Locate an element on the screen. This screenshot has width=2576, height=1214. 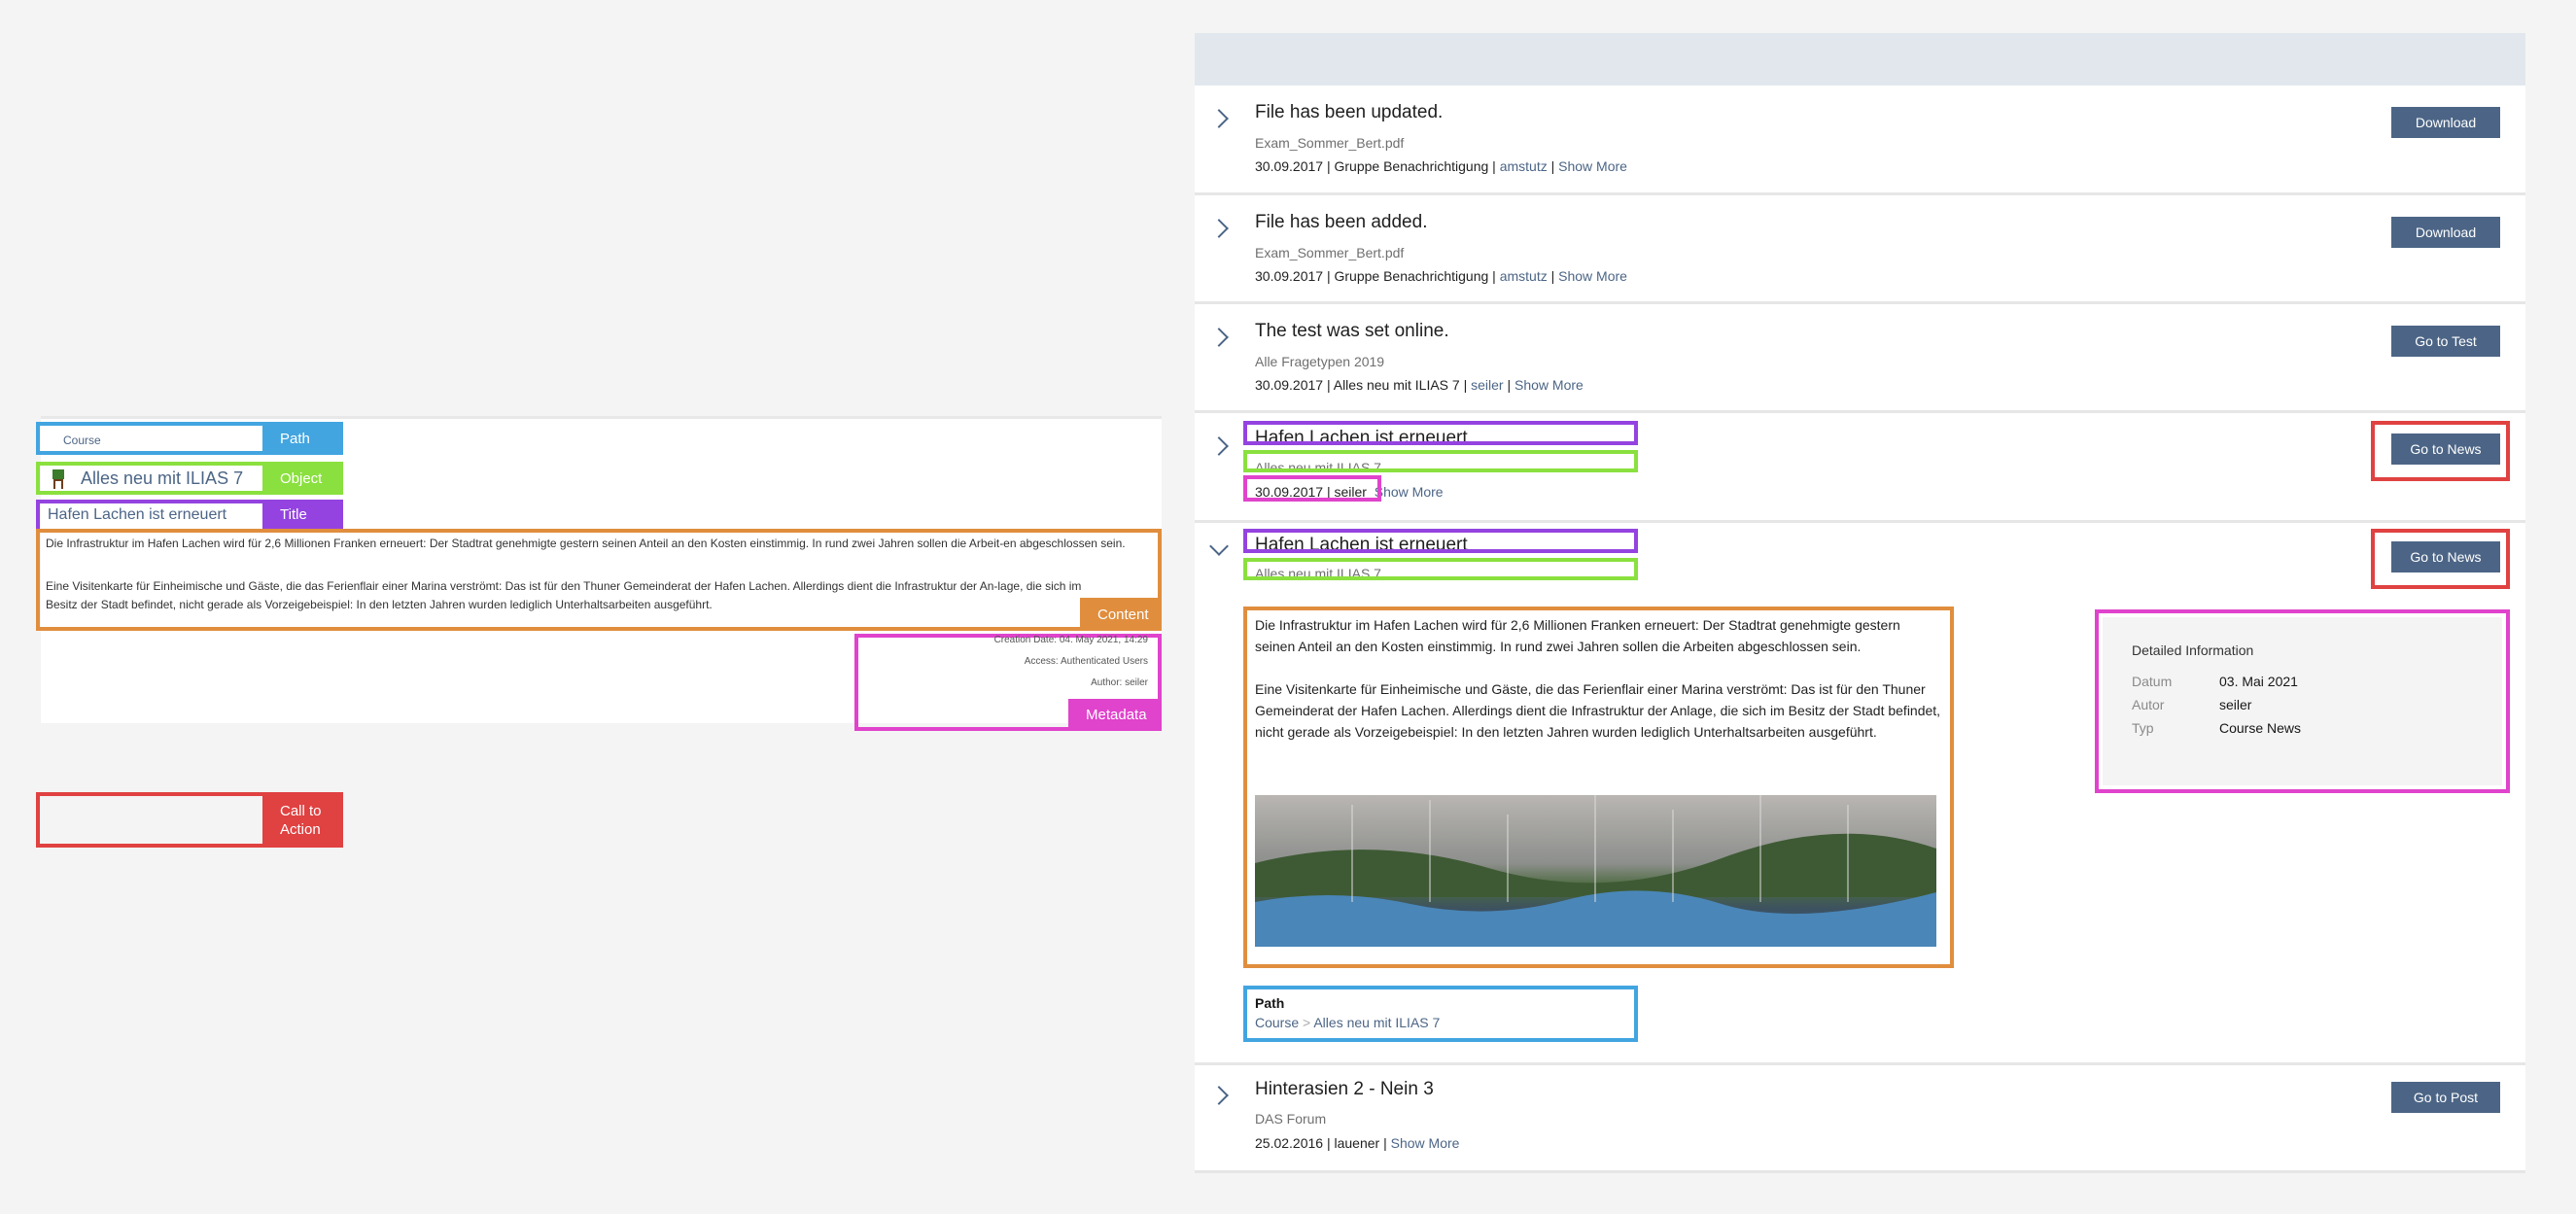
item-context: Alles neu mit ILIAS 7 is located at coordinates (1396, 385).